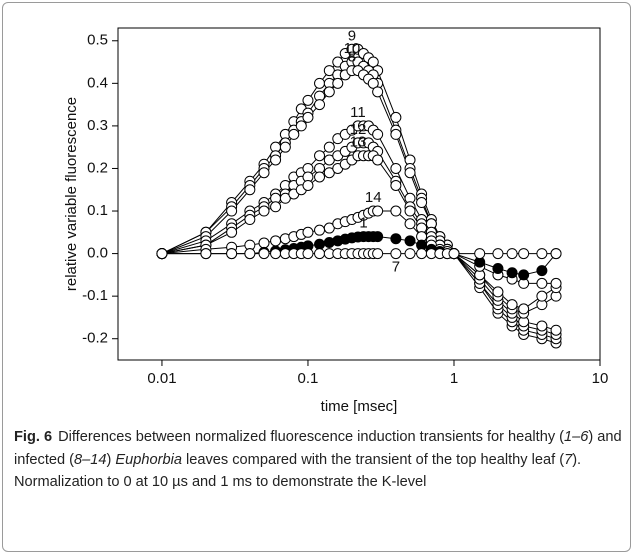  Describe the element at coordinates (111, 459) in the screenshot. I see `caption-text: )` at that location.